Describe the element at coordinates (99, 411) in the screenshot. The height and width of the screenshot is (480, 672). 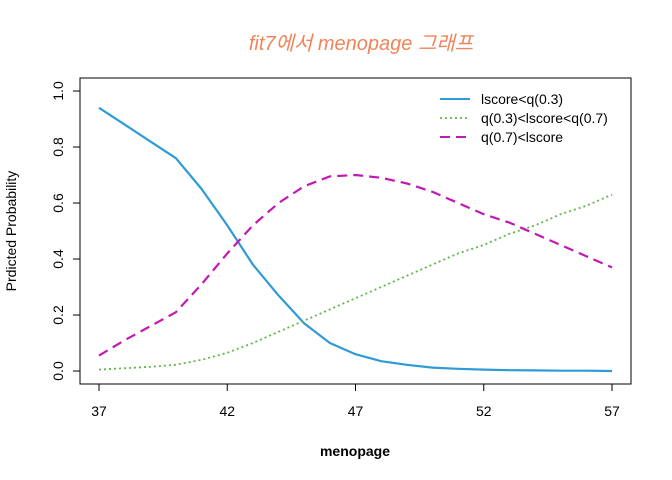
I see `x-tick-label: 37` at that location.